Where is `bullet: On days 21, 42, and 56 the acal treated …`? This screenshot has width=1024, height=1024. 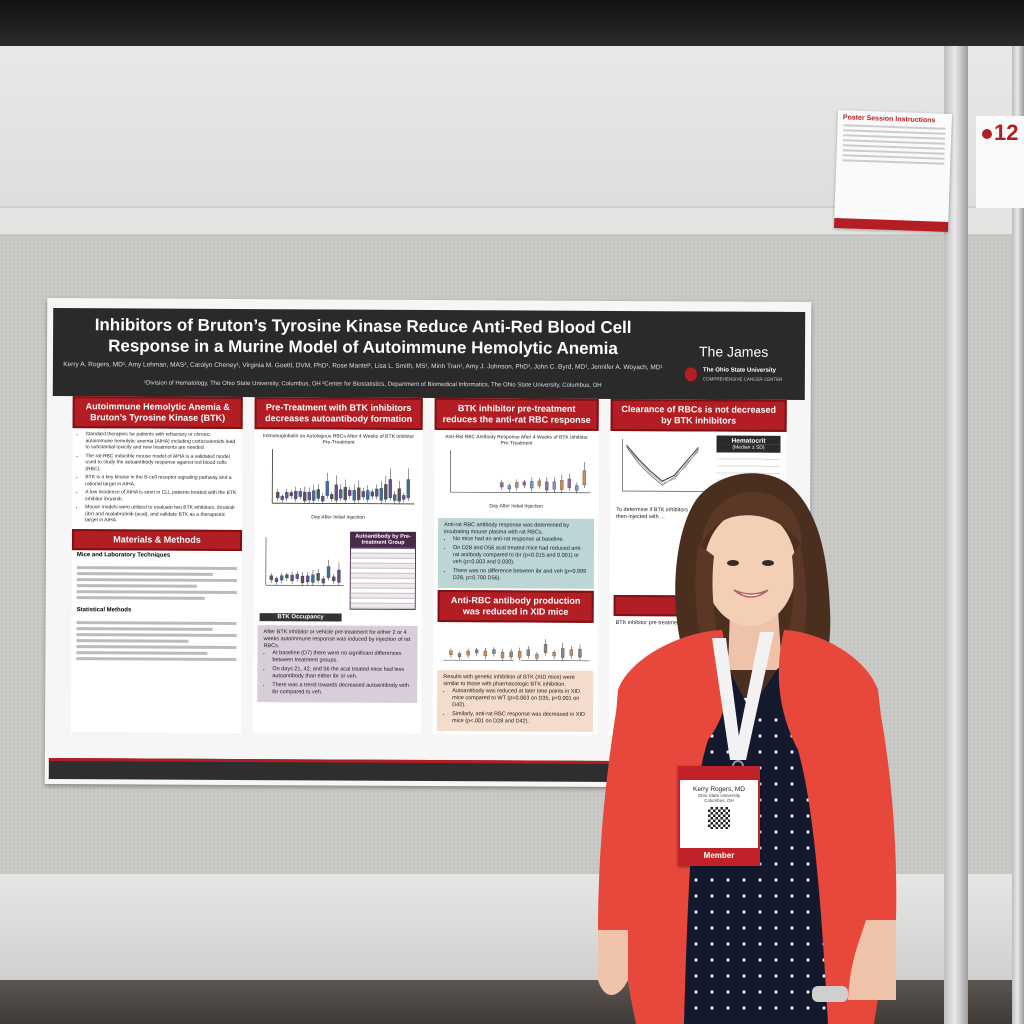
bullet: On days 21, 42, and 56 the acal treated … is located at coordinates (341, 673).